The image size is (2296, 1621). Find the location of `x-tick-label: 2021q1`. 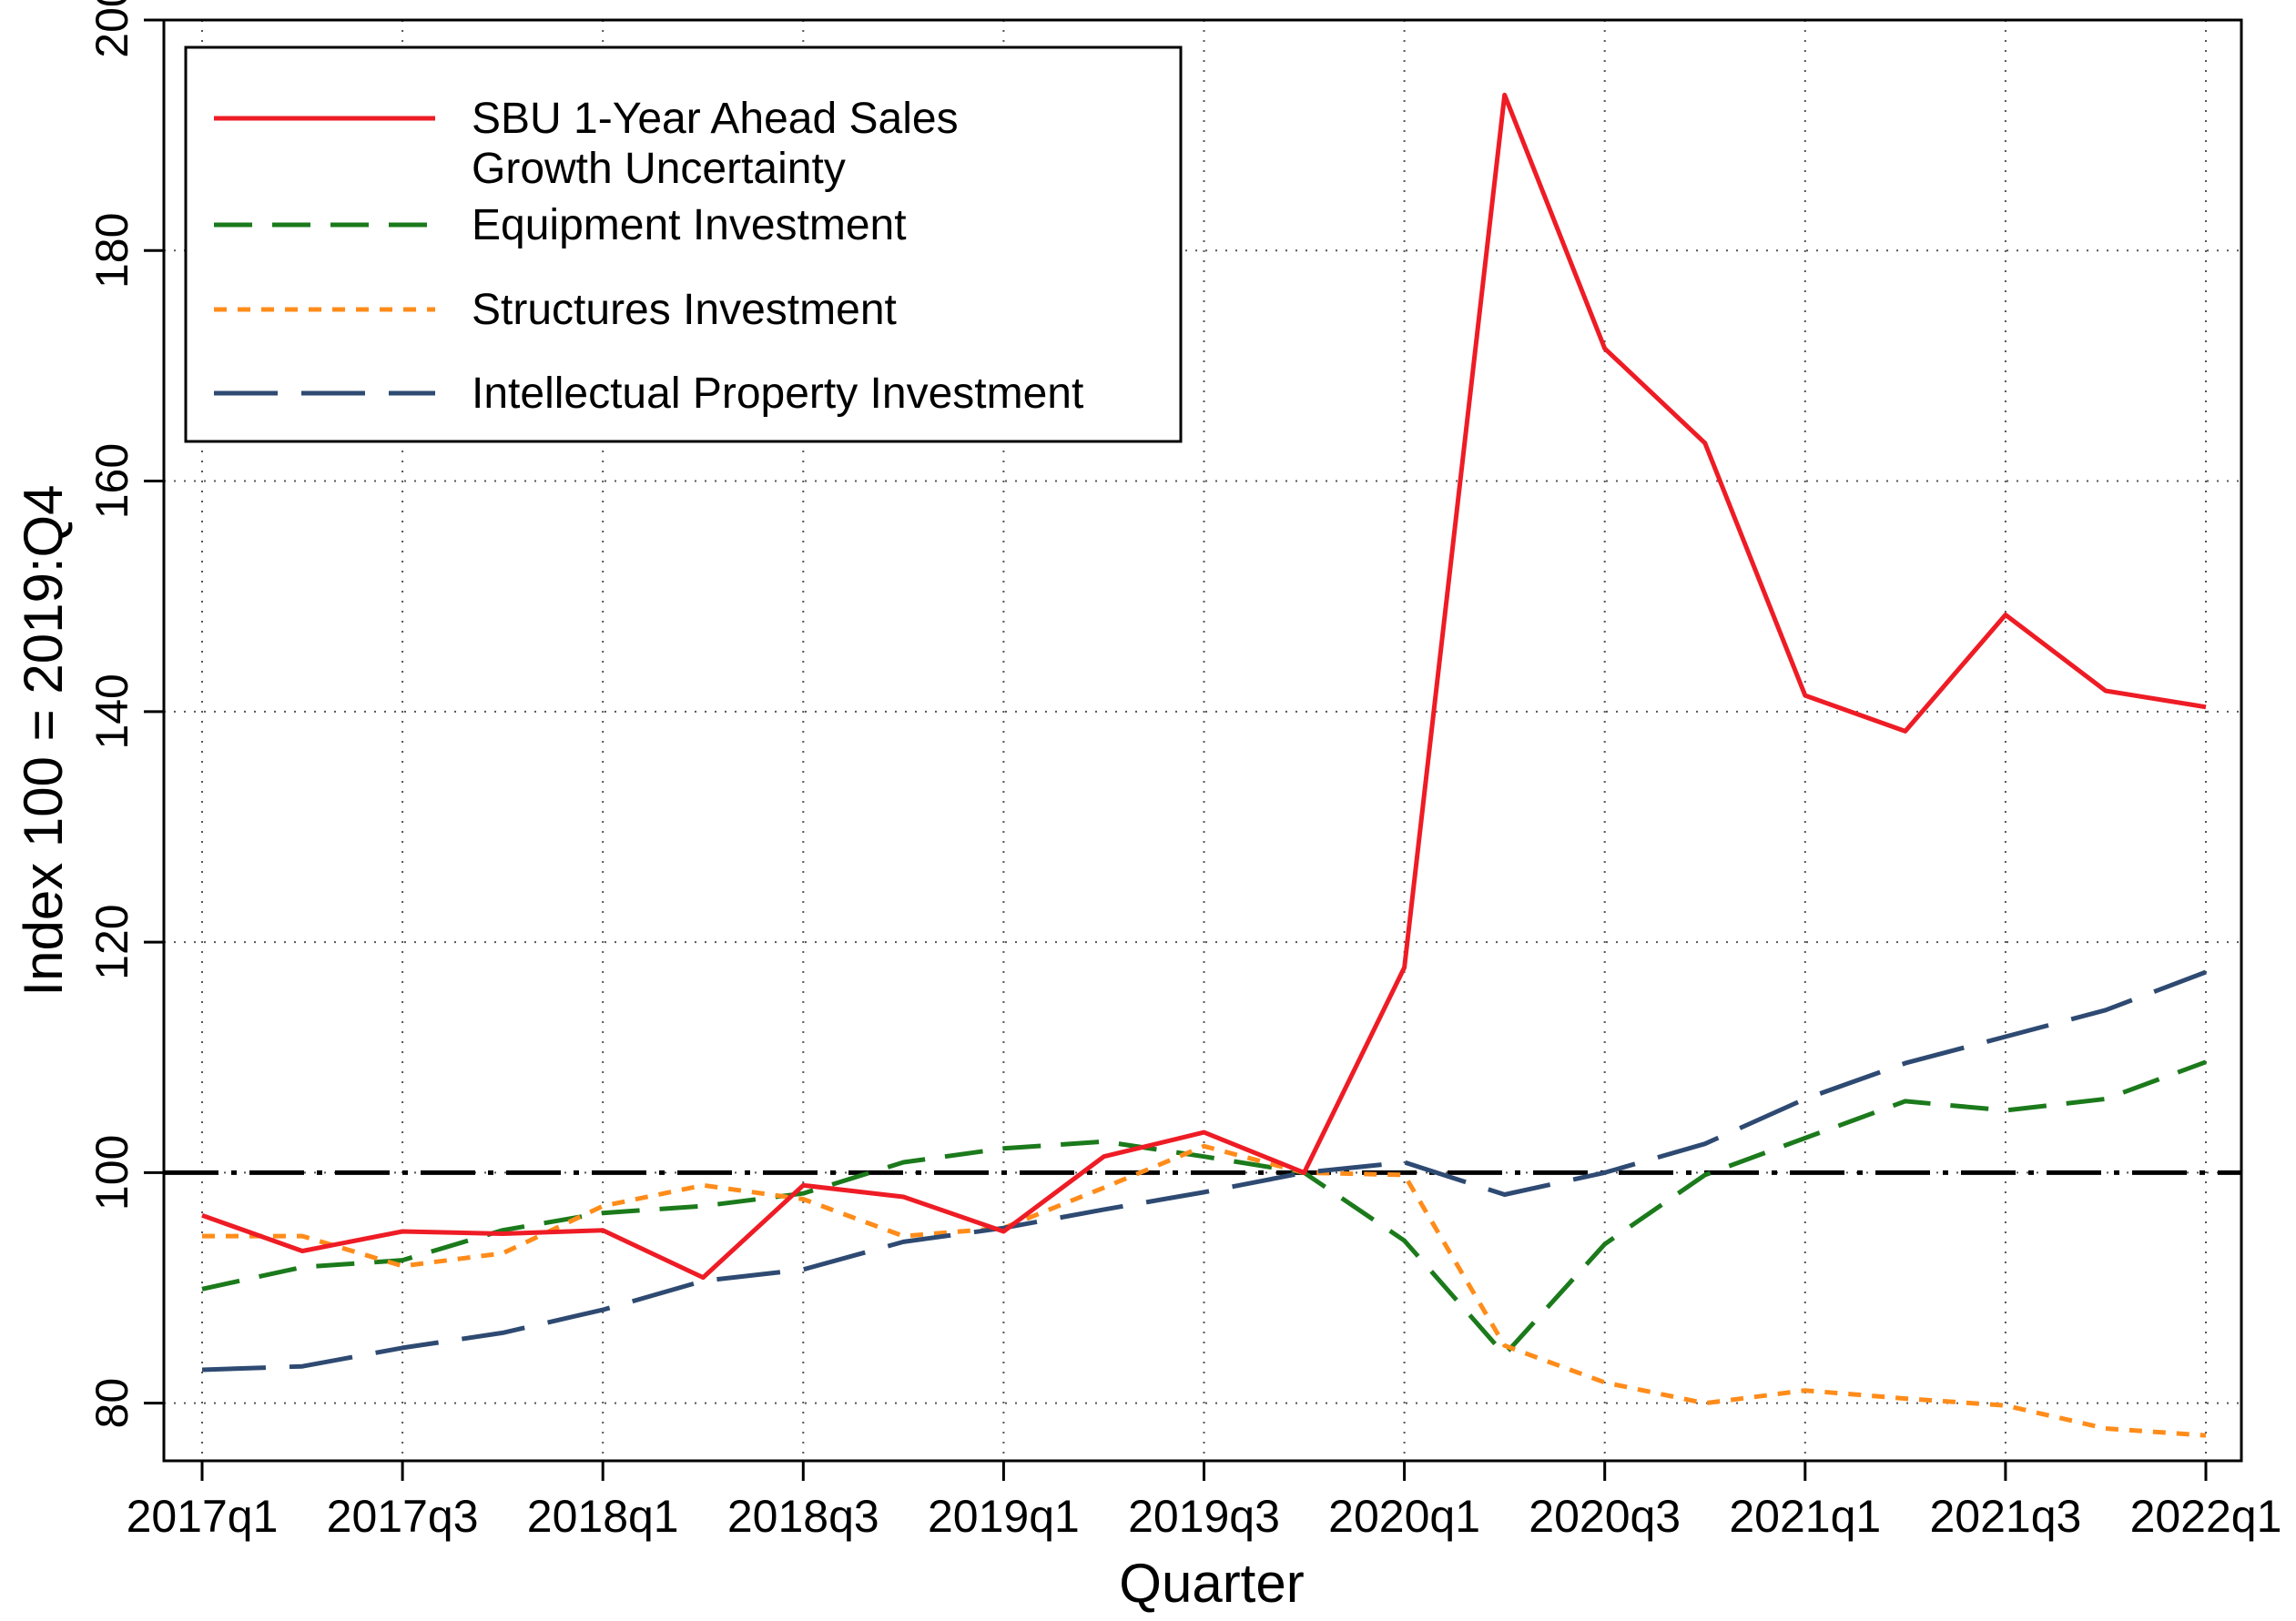

x-tick-label: 2021q1 is located at coordinates (1805, 1516).